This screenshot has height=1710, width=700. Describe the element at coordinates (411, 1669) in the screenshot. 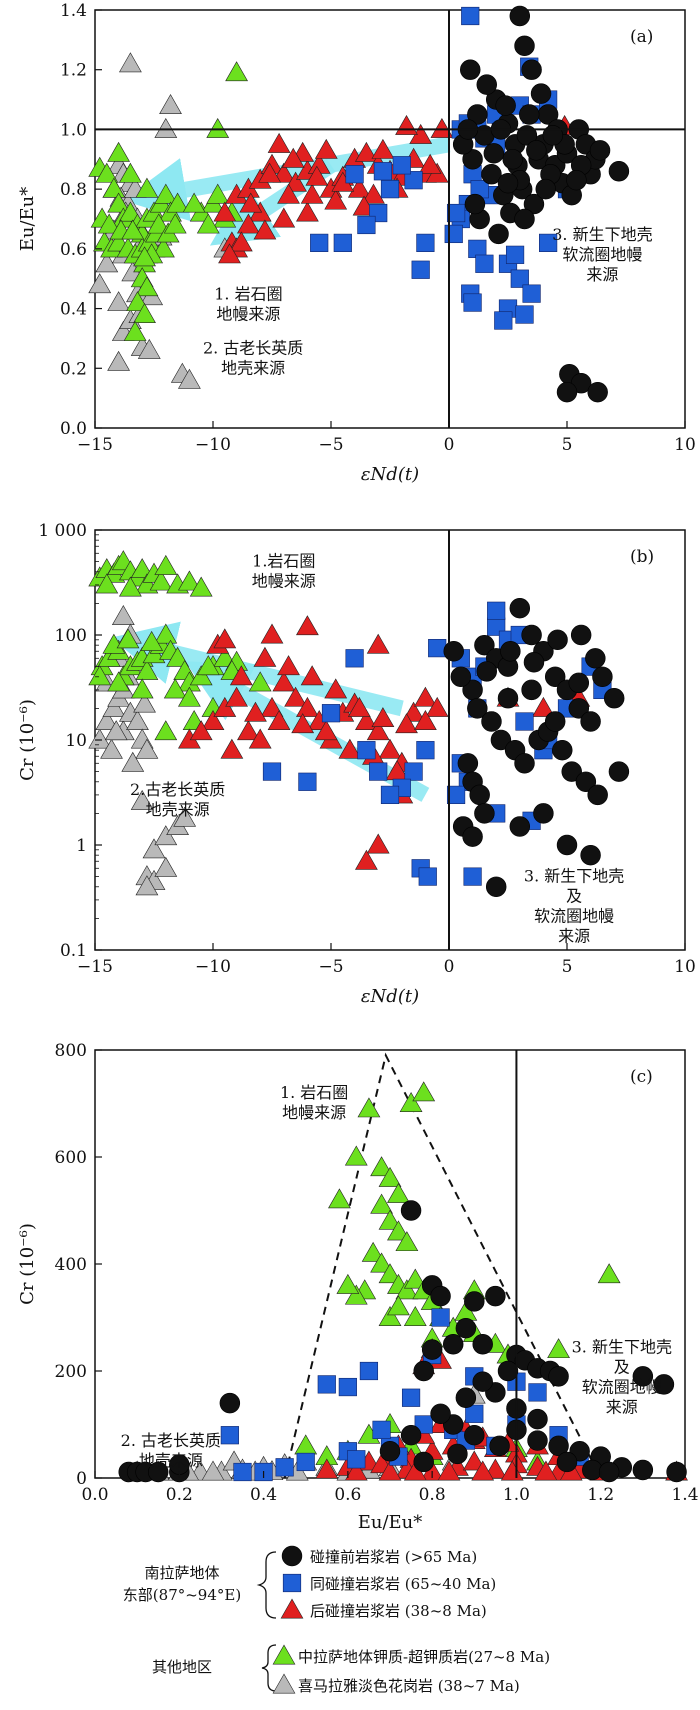

I see `legend-group2-items: 中拉萨地体钾质-超钾质岩(27~8 Ma) 喜马拉雅淡色花岗岩 (38~7 Ma)` at that location.